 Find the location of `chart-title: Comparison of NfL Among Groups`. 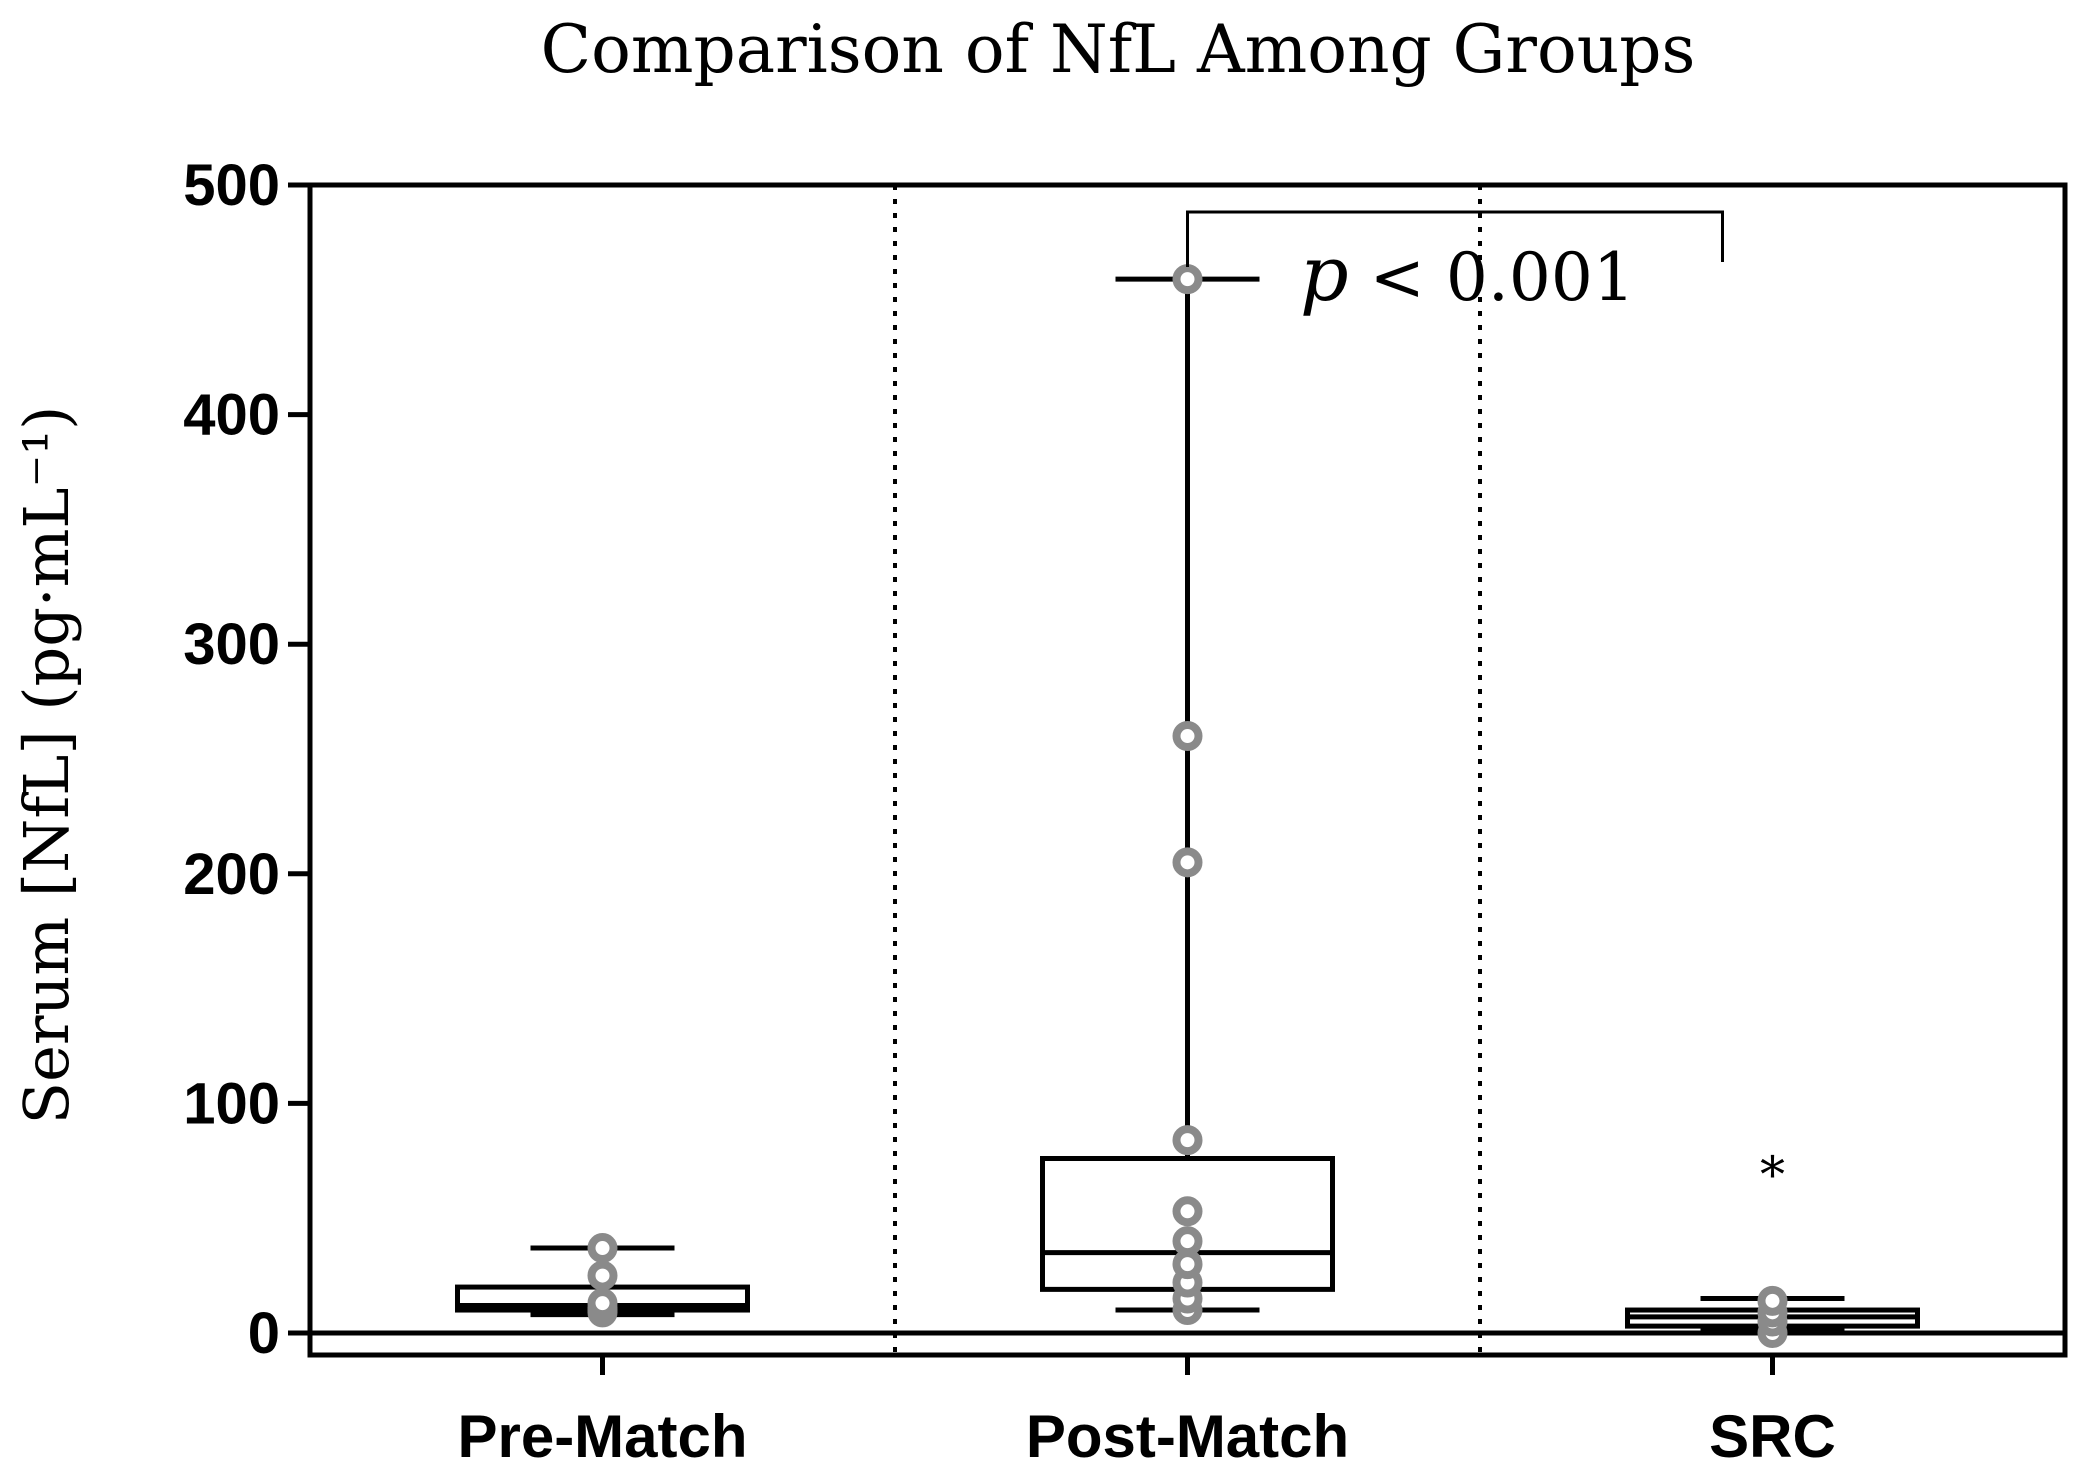

chart-title: Comparison of NfL Among Groups is located at coordinates (1118, 49).